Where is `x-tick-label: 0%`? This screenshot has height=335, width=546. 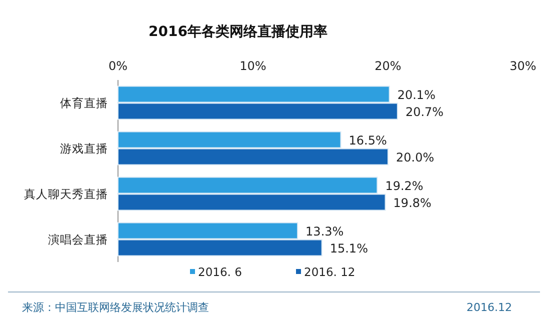 x-tick-label: 0% is located at coordinates (118, 66).